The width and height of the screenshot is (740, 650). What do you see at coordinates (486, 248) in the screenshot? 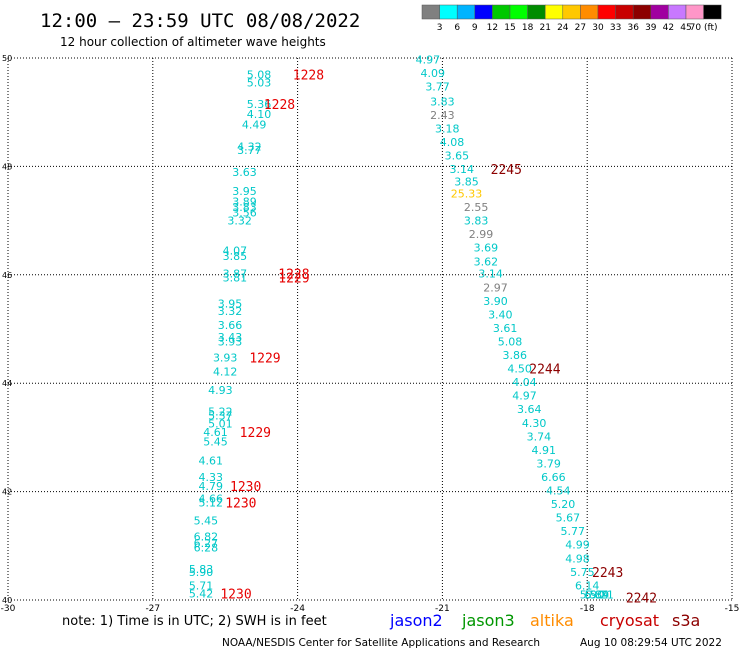
I see `wave-height-point: 3.69` at bounding box center [486, 248].